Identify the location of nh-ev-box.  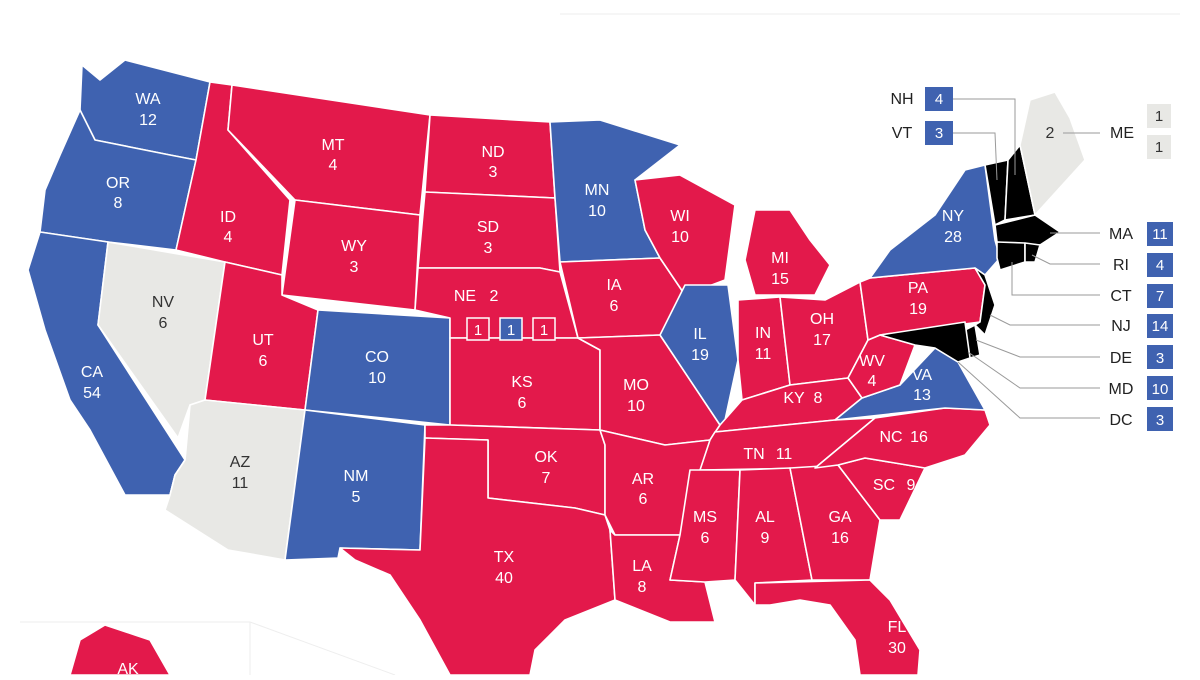
(939, 99).